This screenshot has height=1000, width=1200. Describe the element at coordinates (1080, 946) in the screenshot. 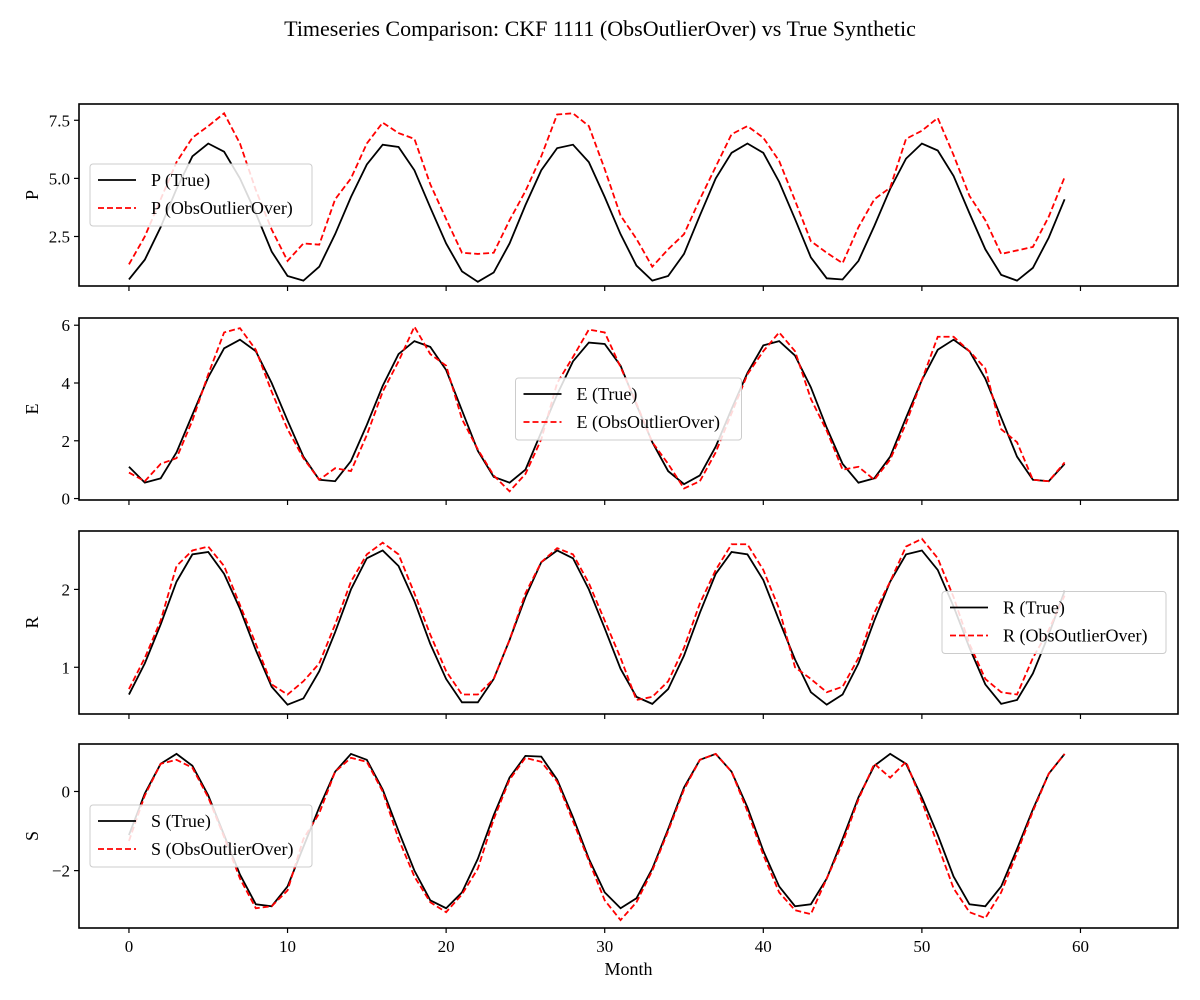

I see `x-tick-label: 60` at that location.